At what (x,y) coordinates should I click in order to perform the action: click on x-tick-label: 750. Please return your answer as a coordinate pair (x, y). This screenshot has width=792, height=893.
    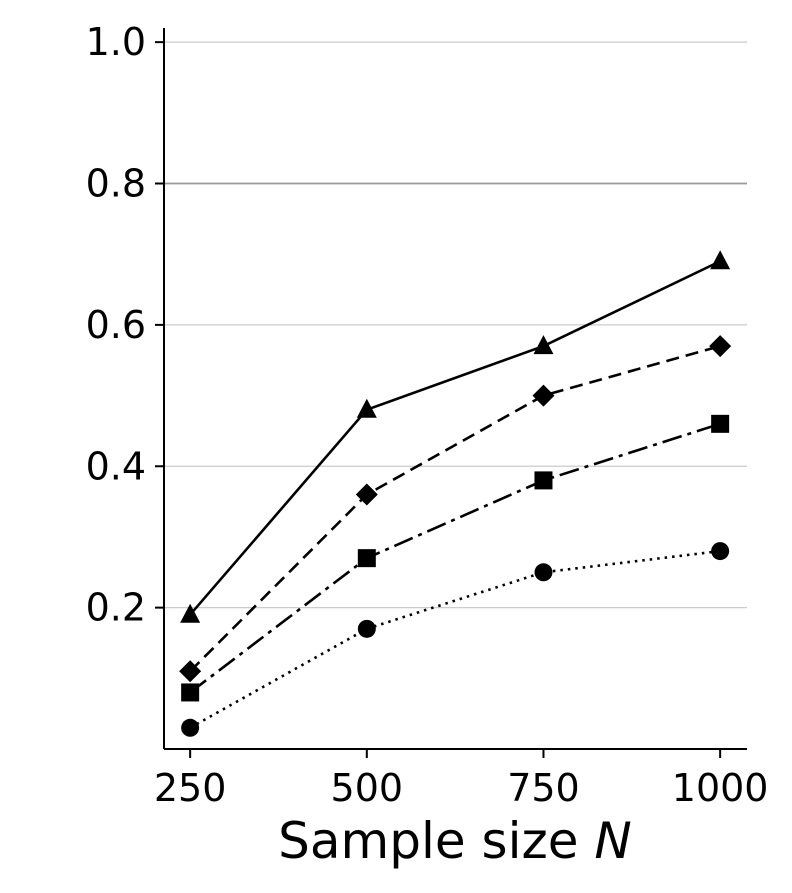
    Looking at the image, I should click on (543, 788).